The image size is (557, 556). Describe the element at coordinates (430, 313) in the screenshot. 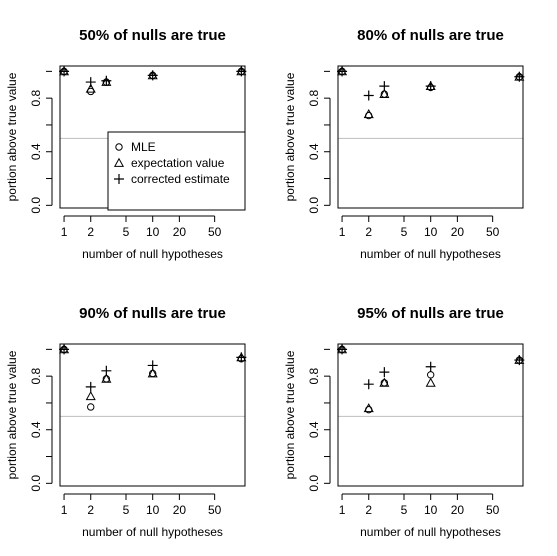

I see `chart-title: 95% of nulls are true` at that location.